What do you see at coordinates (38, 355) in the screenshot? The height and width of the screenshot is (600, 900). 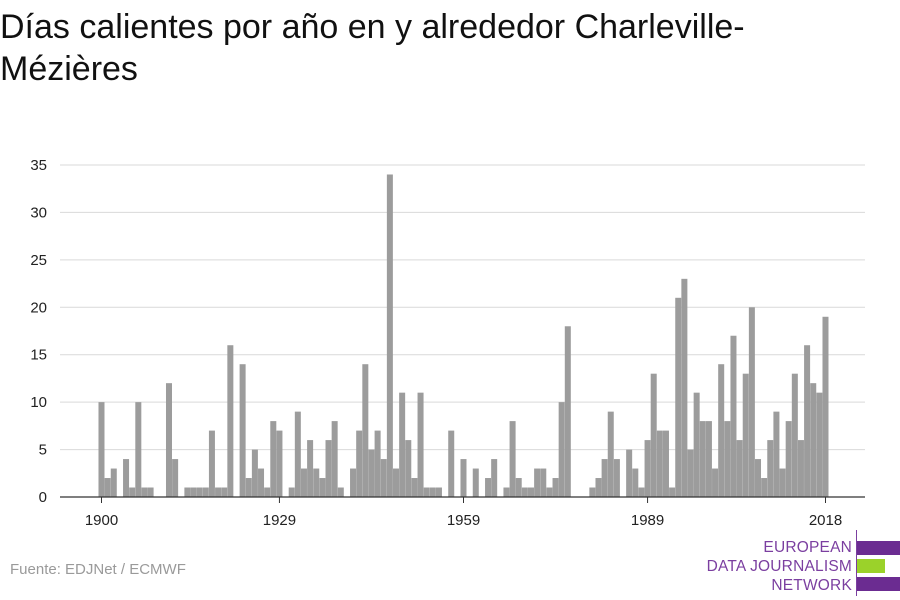 I see `y-tick-label: 15` at bounding box center [38, 355].